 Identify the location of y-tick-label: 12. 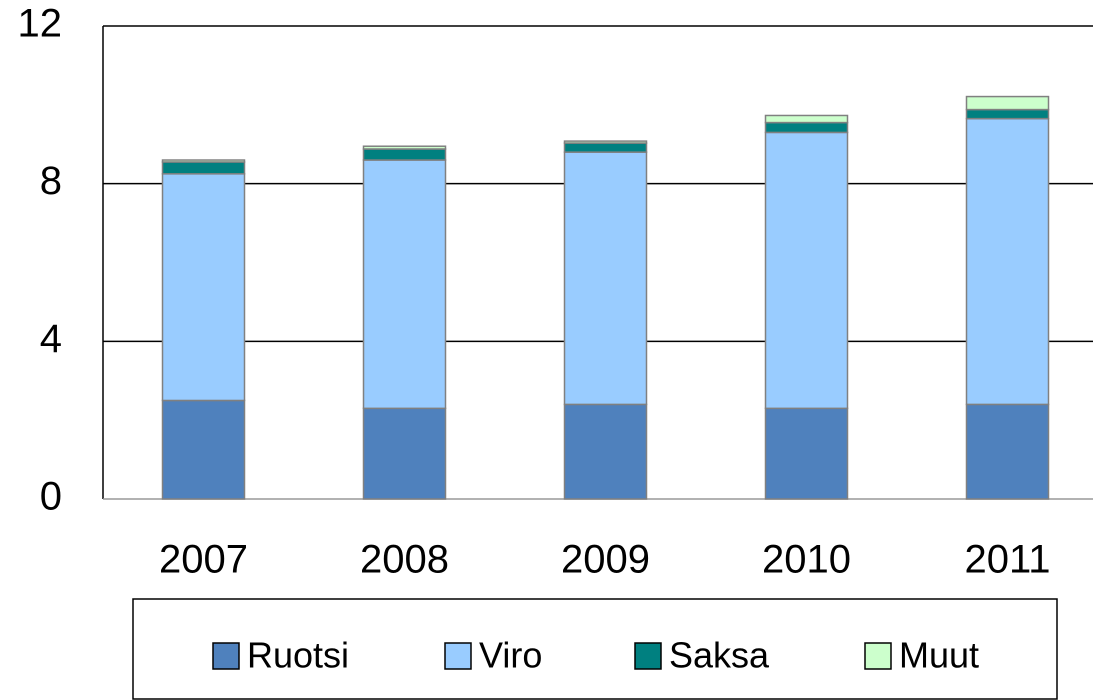
(40, 24).